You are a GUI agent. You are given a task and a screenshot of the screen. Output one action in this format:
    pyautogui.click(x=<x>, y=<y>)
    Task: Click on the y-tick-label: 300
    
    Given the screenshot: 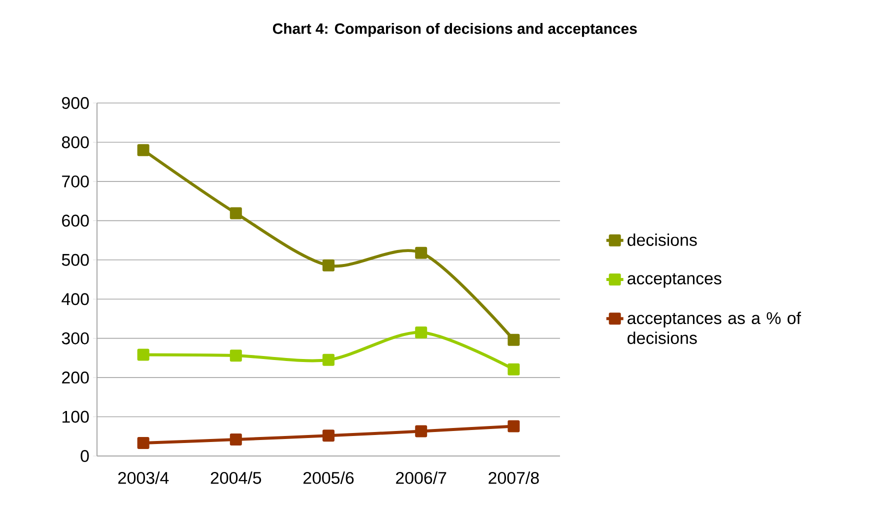 What is the action you would take?
    pyautogui.click(x=75, y=338)
    